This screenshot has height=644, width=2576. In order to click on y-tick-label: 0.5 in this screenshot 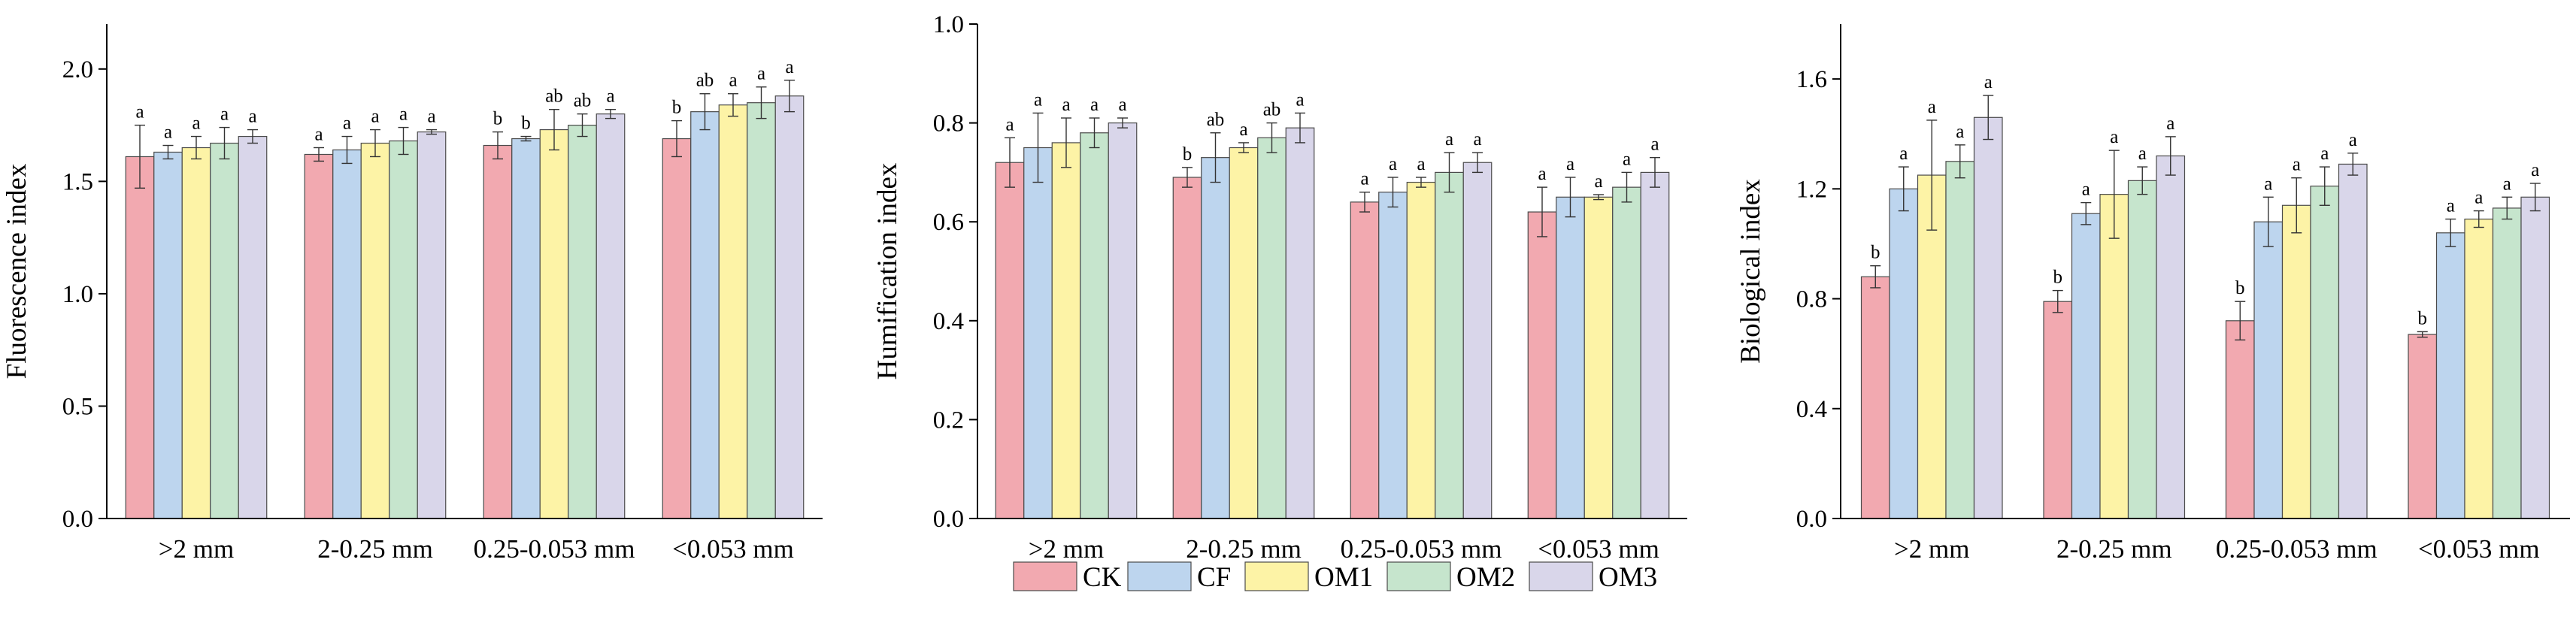, I will do `click(77, 407)`.